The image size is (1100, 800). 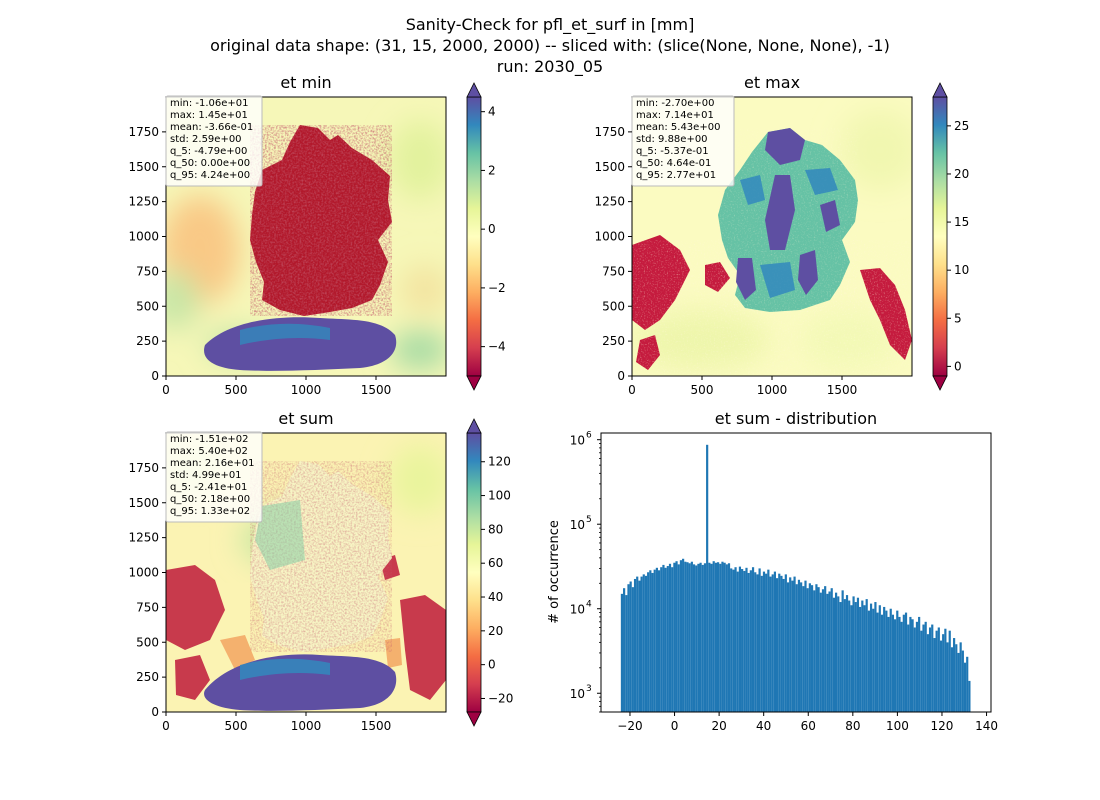 What do you see at coordinates (209, 451) in the screenshot?
I see `stat-line: max: 5.40e+02` at bounding box center [209, 451].